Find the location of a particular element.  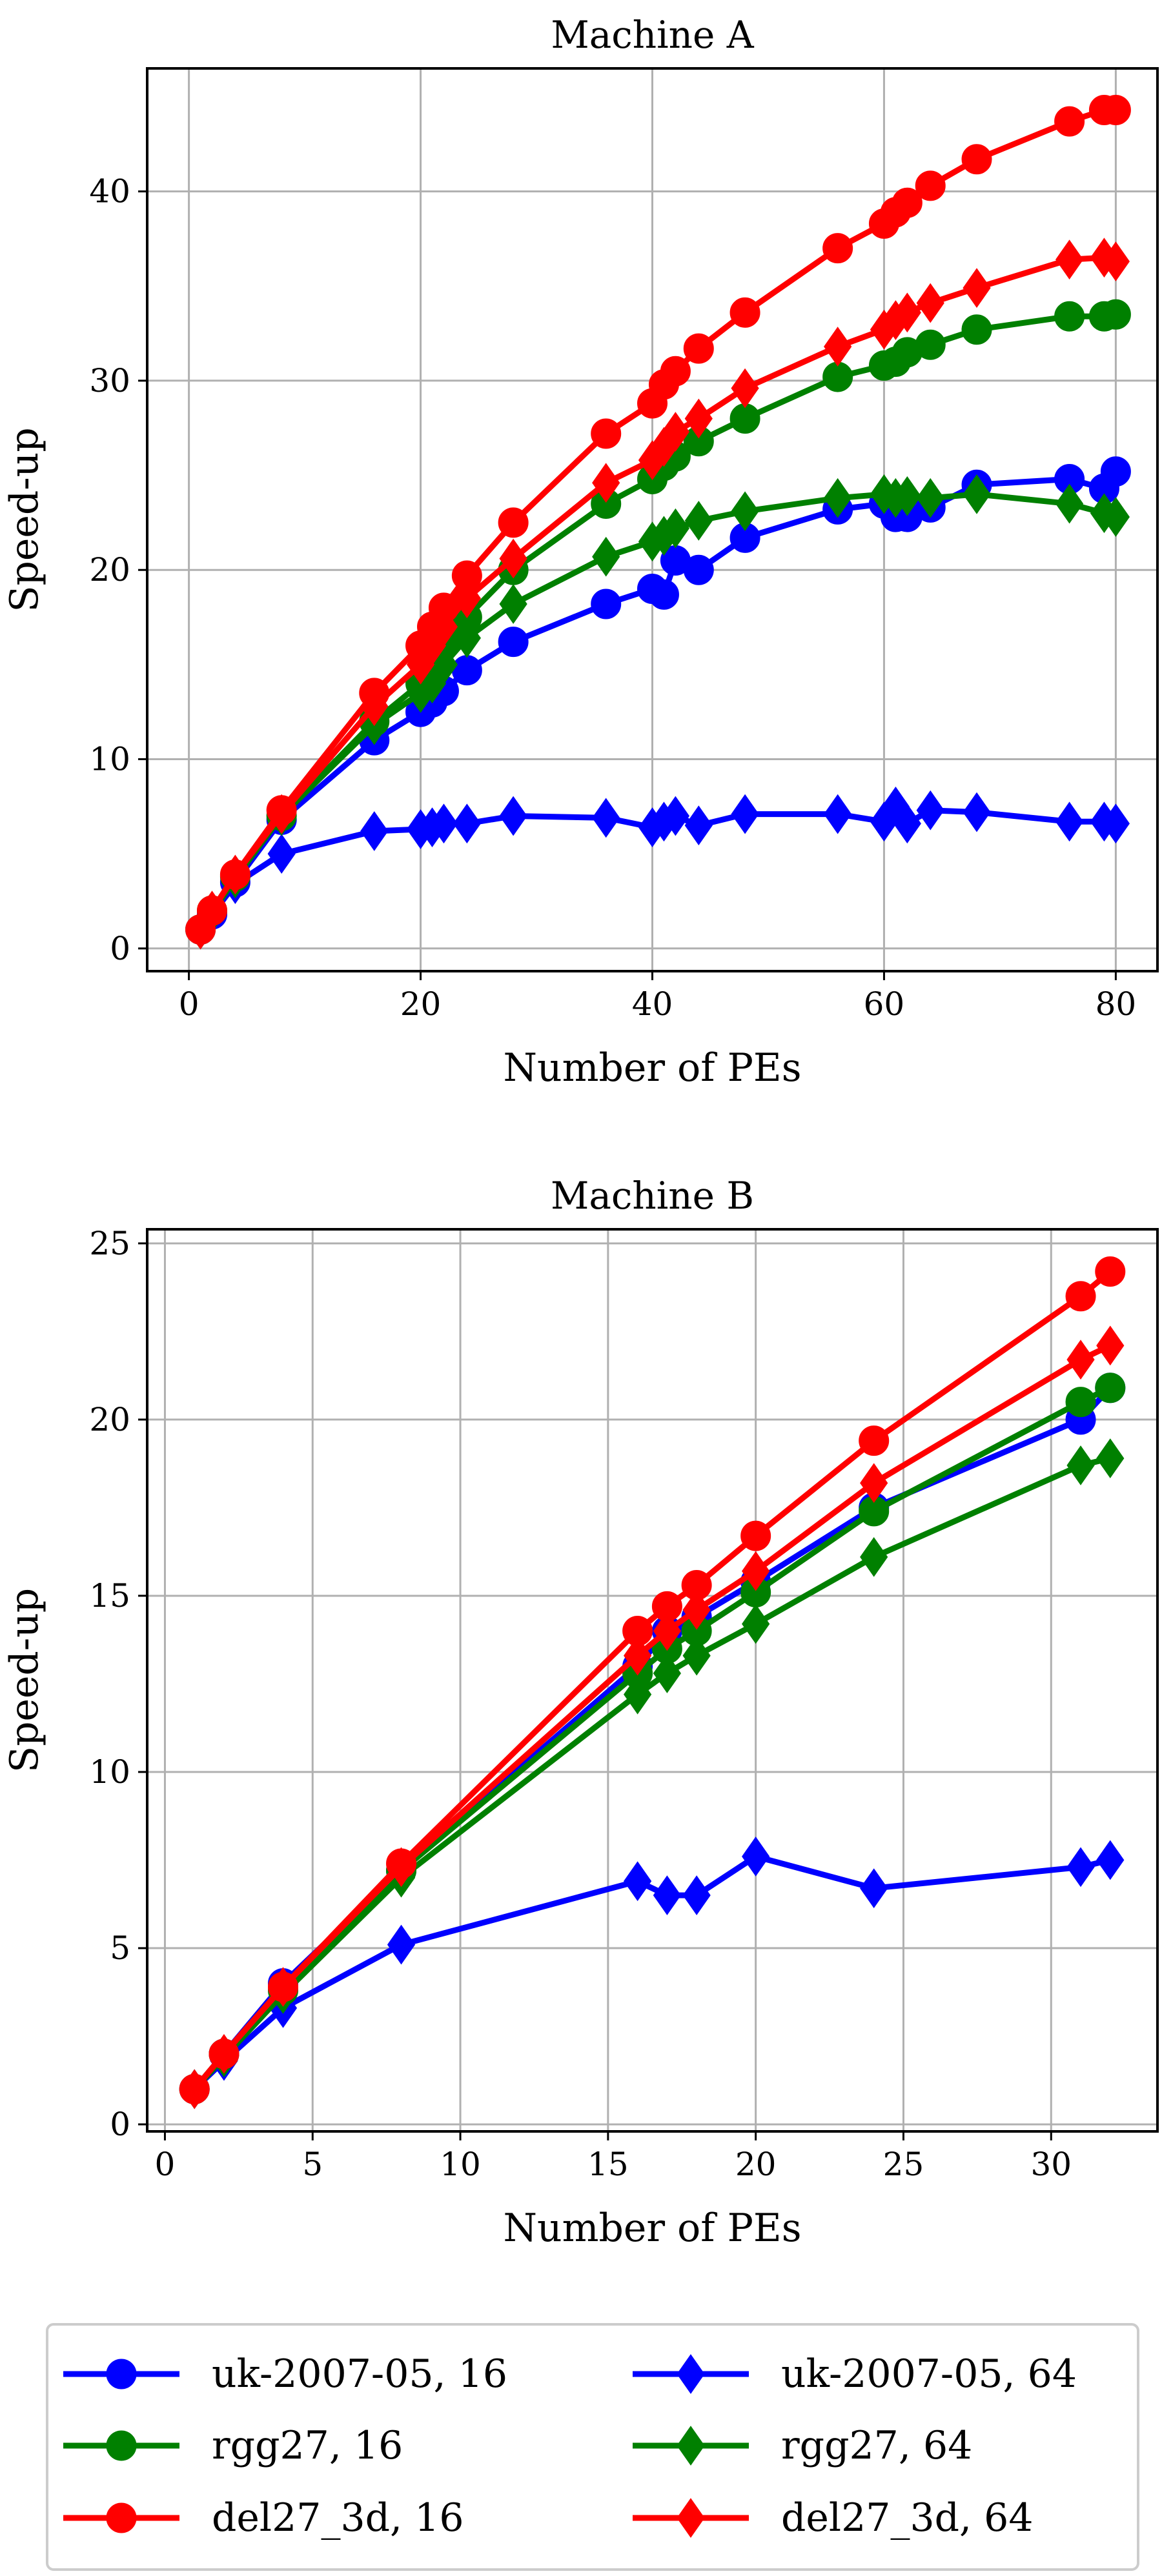

legend-entry: del27_3d, 64 is located at coordinates (833, 2518).